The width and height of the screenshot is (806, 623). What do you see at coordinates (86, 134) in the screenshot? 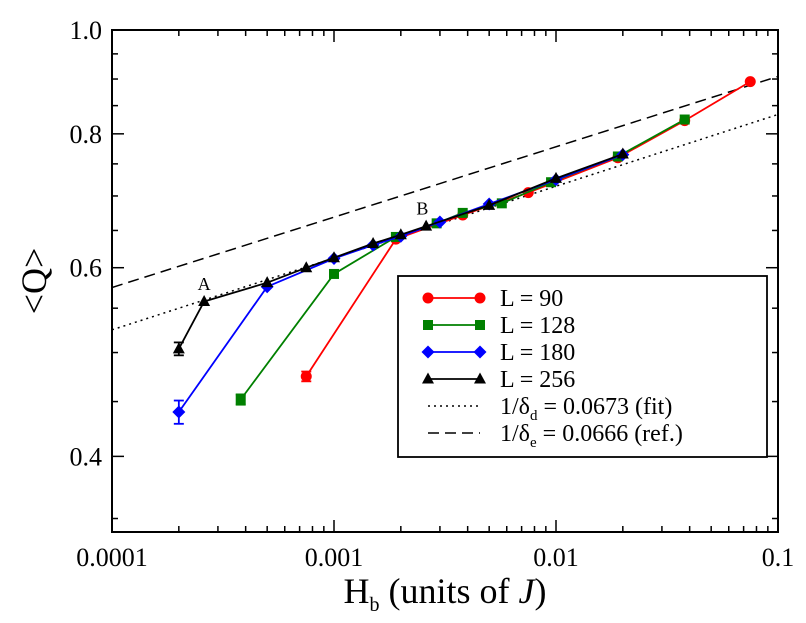
I see `y-tick-label: 0.8` at bounding box center [86, 134].